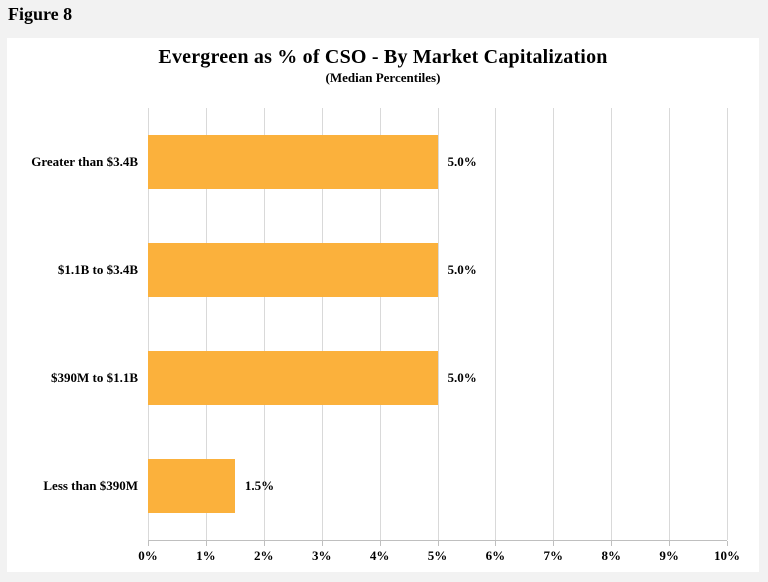  What do you see at coordinates (90, 485) in the screenshot?
I see `category-label: Less than $390M` at bounding box center [90, 485].